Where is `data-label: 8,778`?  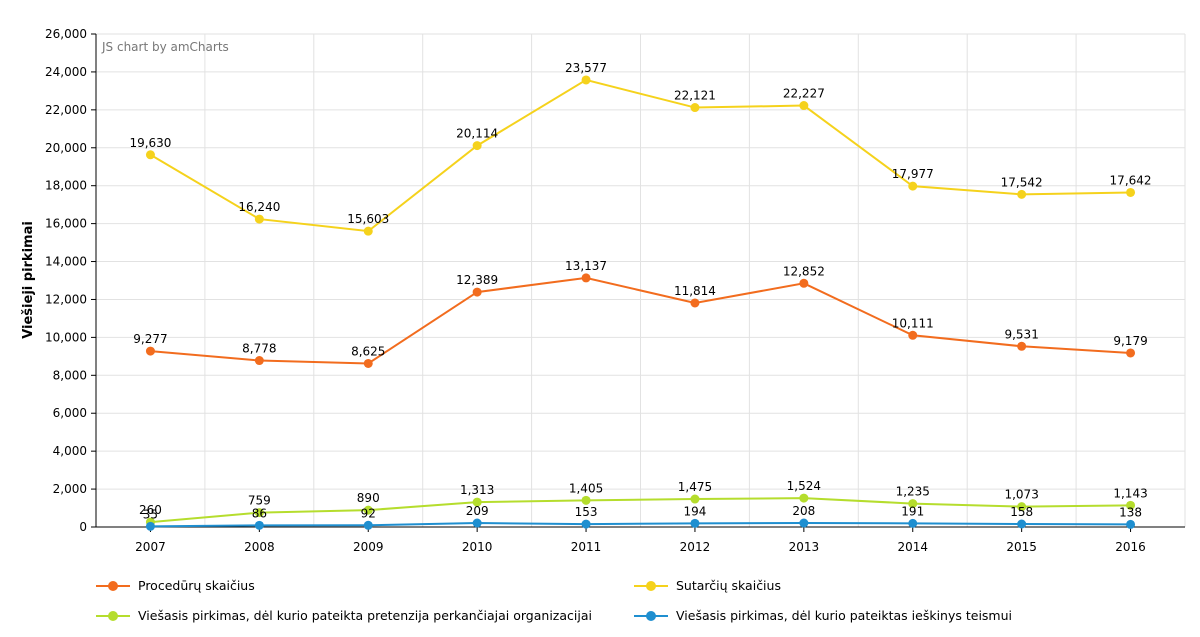
data-label: 8,778 is located at coordinates (259, 349).